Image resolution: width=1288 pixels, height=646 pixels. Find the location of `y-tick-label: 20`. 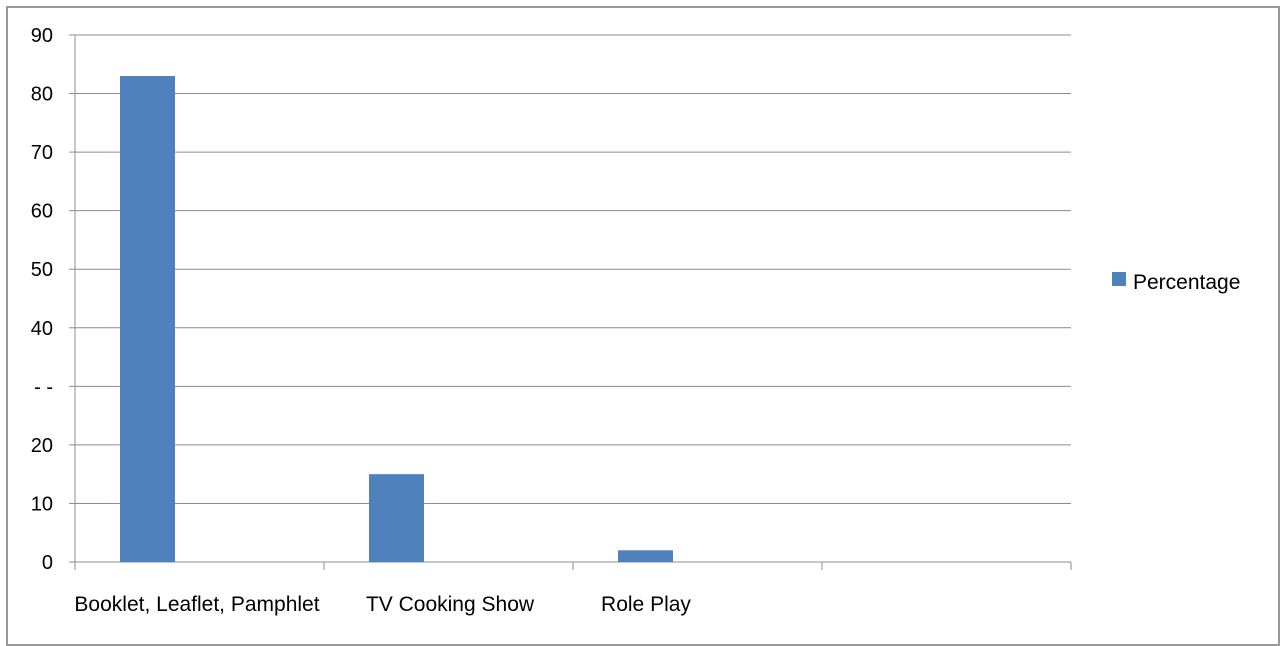

y-tick-label: 20 is located at coordinates (42, 446).